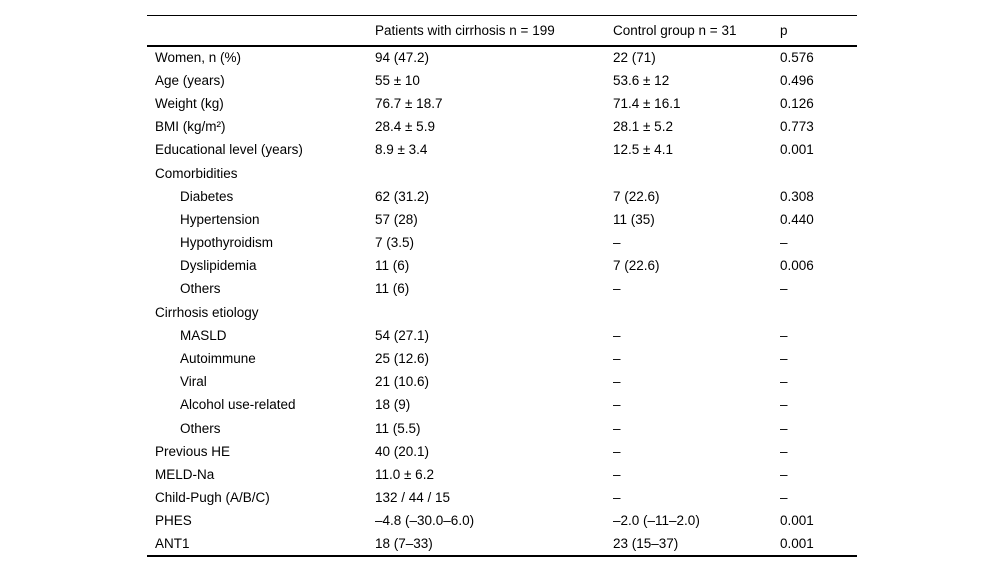 Image resolution: width=1000 pixels, height=576 pixels. Describe the element at coordinates (218, 359) in the screenshot. I see `row-label: Autoimmune` at that location.